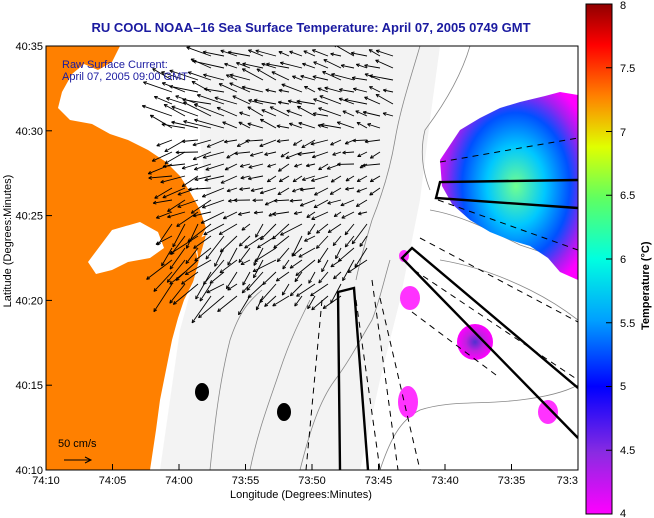  I want to click on y-tick-label: 40:10, so click(29, 471).